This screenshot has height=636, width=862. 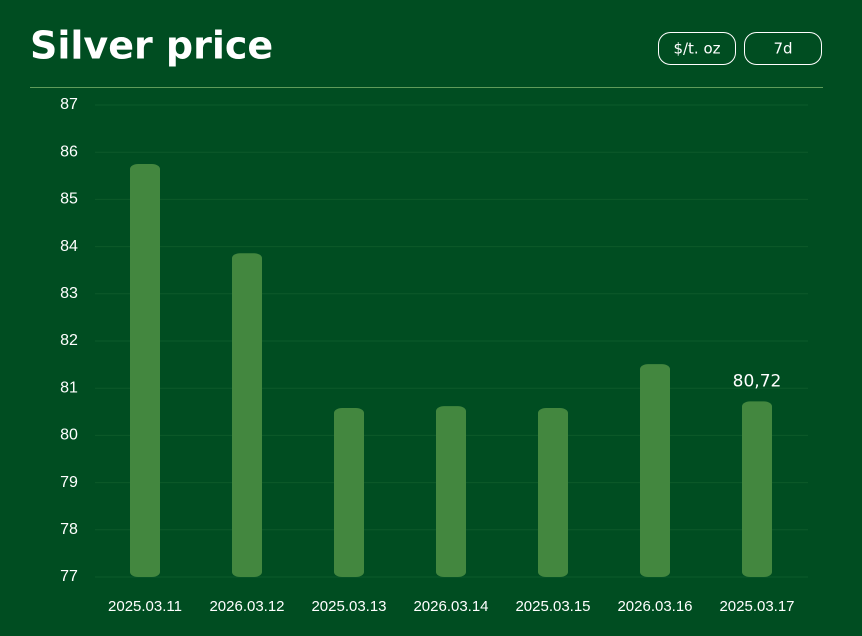 What do you see at coordinates (348, 606) in the screenshot?
I see `x-tick-label: 2025.03.13` at bounding box center [348, 606].